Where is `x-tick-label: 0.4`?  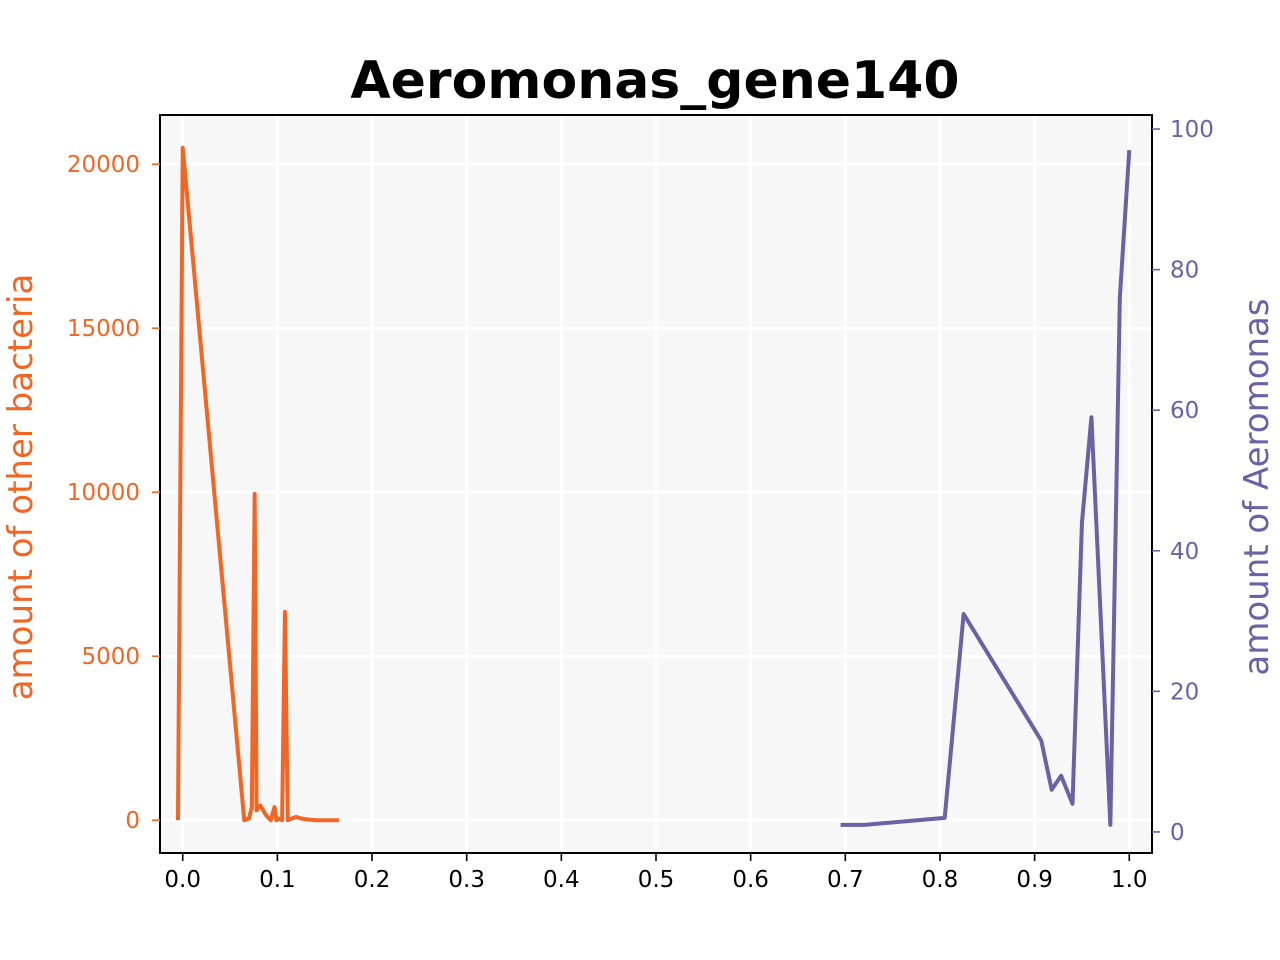 x-tick-label: 0.4 is located at coordinates (561, 880).